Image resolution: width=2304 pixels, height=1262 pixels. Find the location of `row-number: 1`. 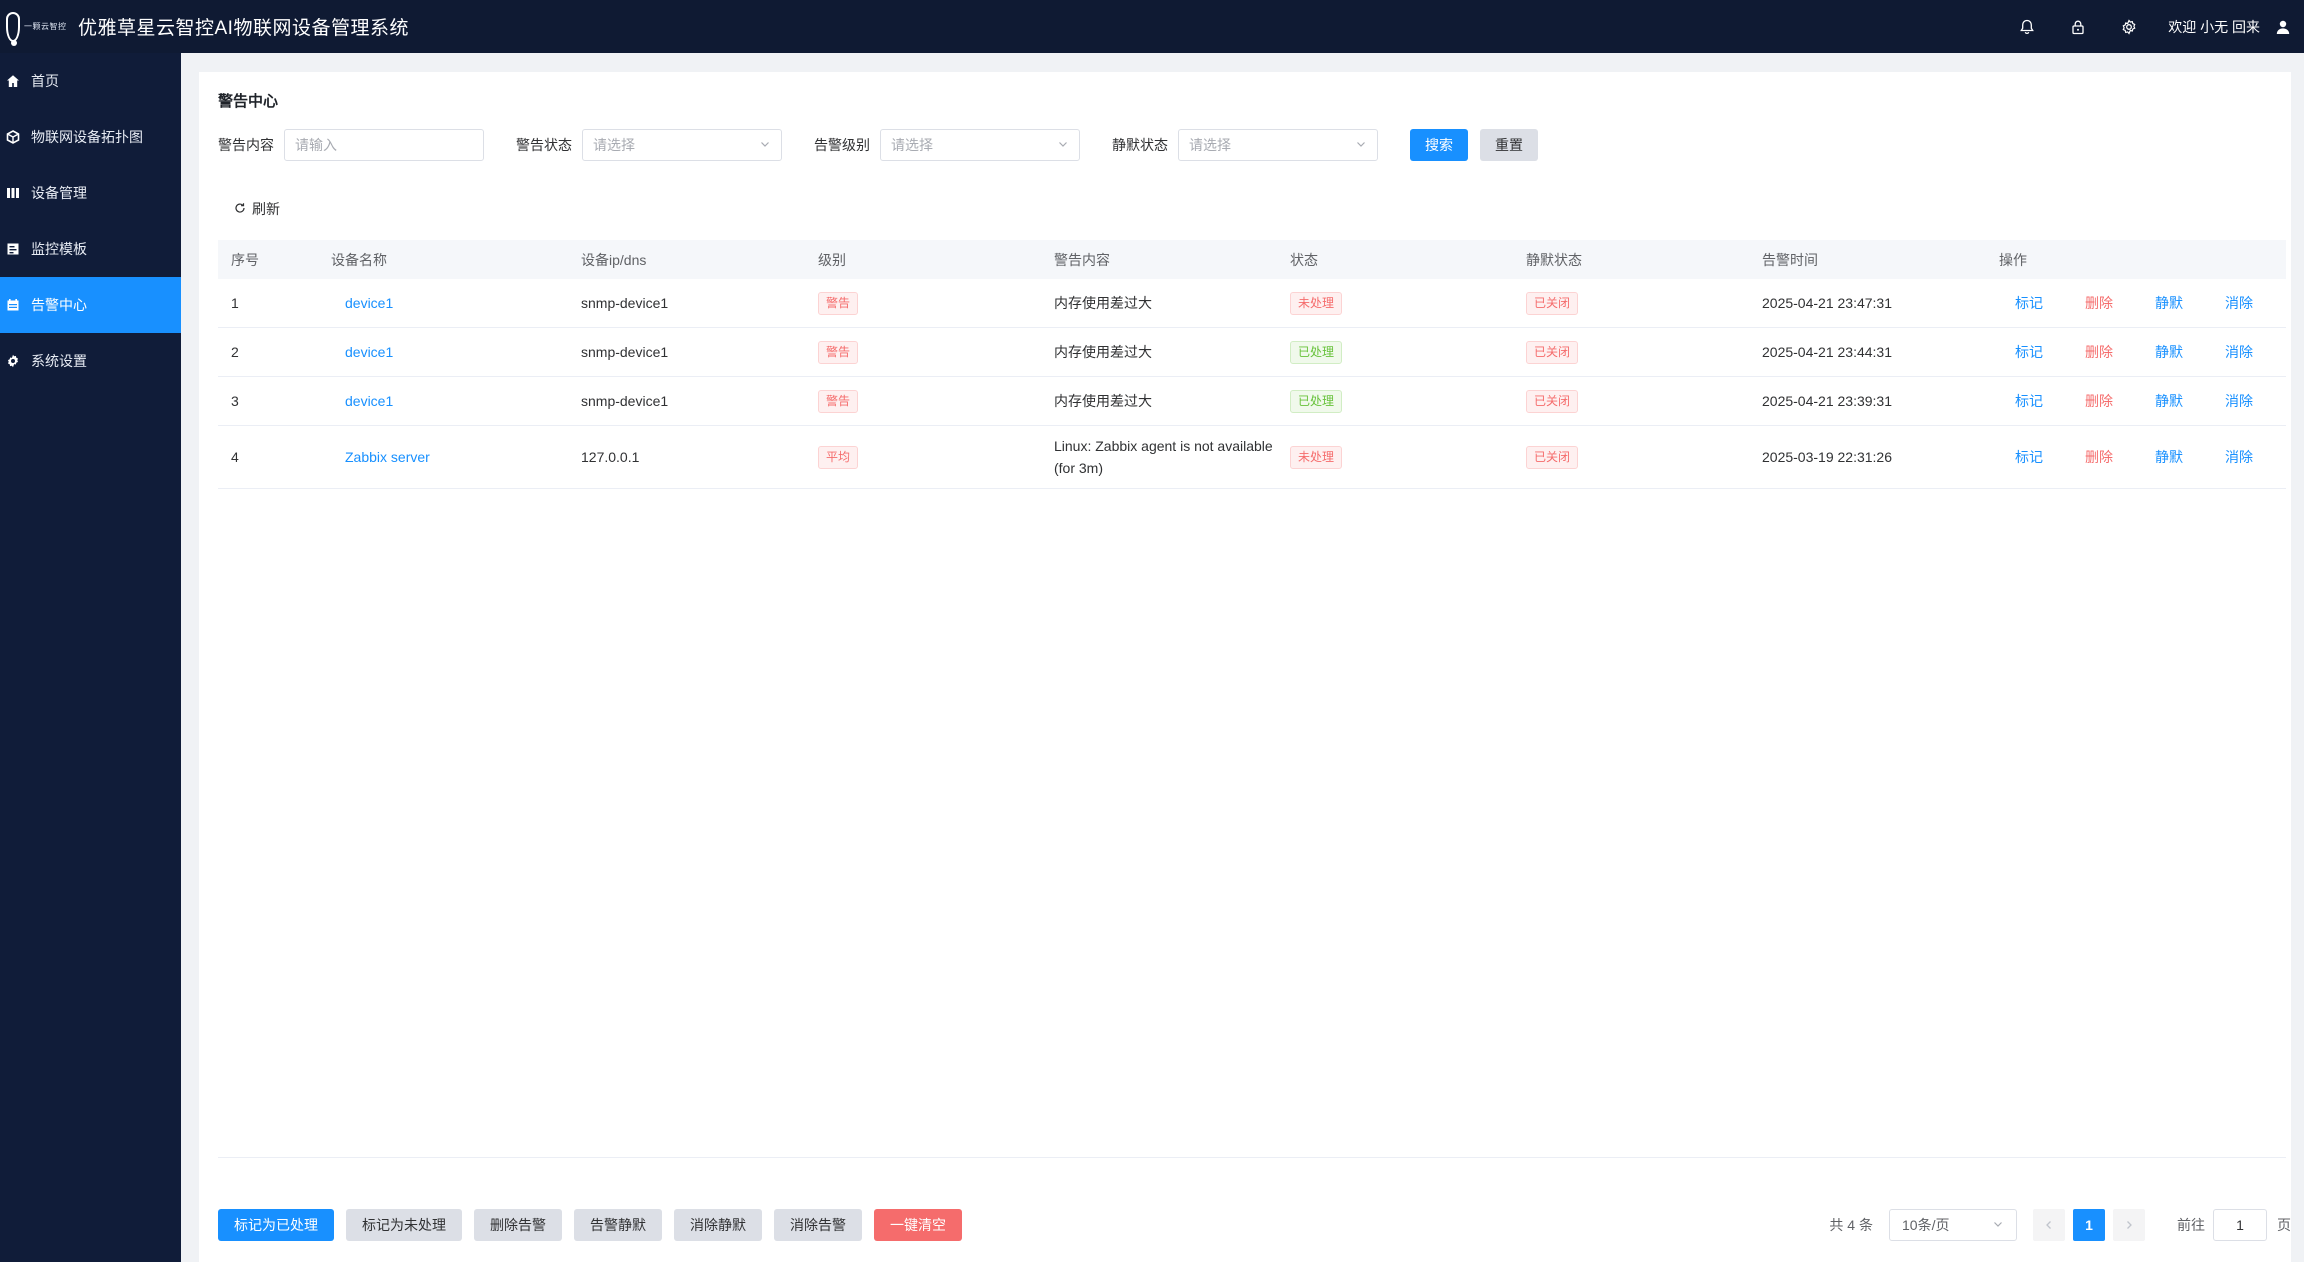

row-number: 1 is located at coordinates (235, 303).